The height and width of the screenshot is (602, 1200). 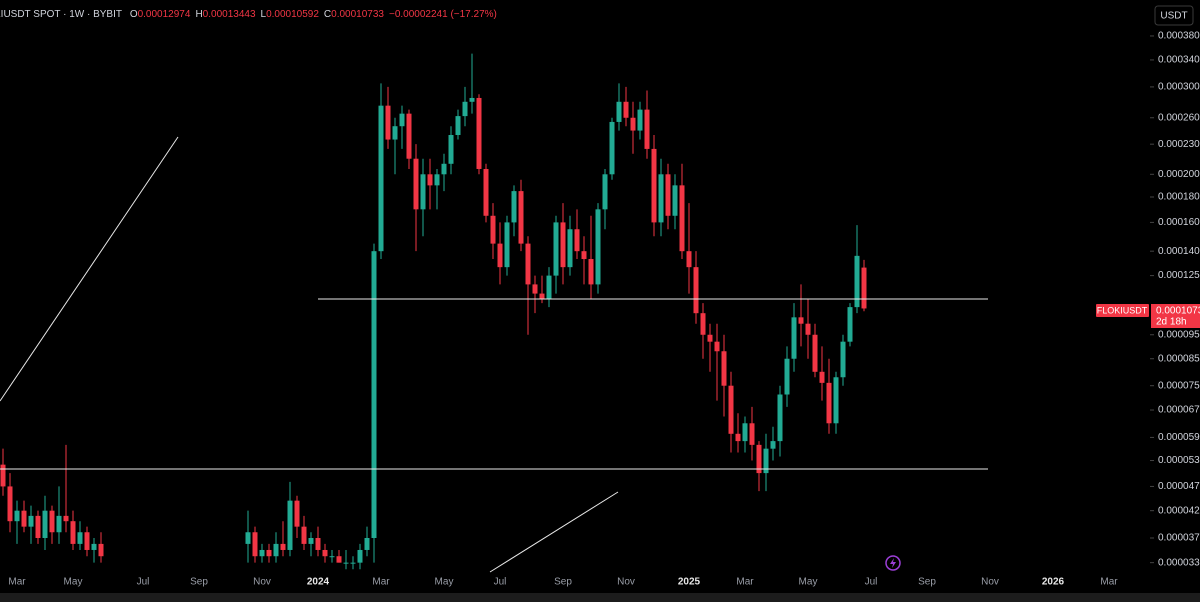 I want to click on y-tick-label: 0.000047, so click(x=1179, y=486).